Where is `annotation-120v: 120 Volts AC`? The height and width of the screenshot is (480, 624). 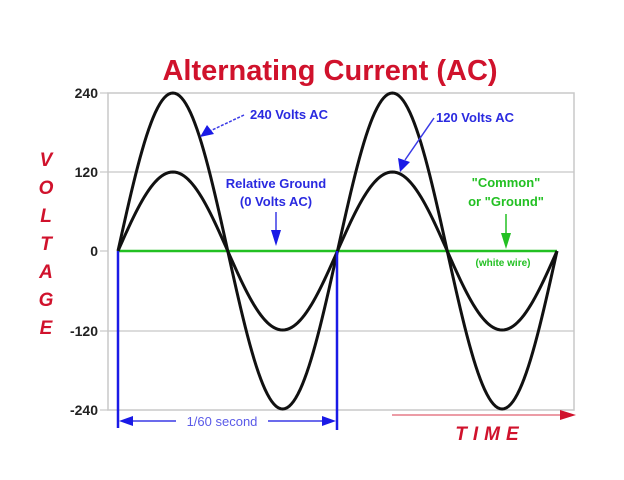 annotation-120v: 120 Volts AC is located at coordinates (456, 141).